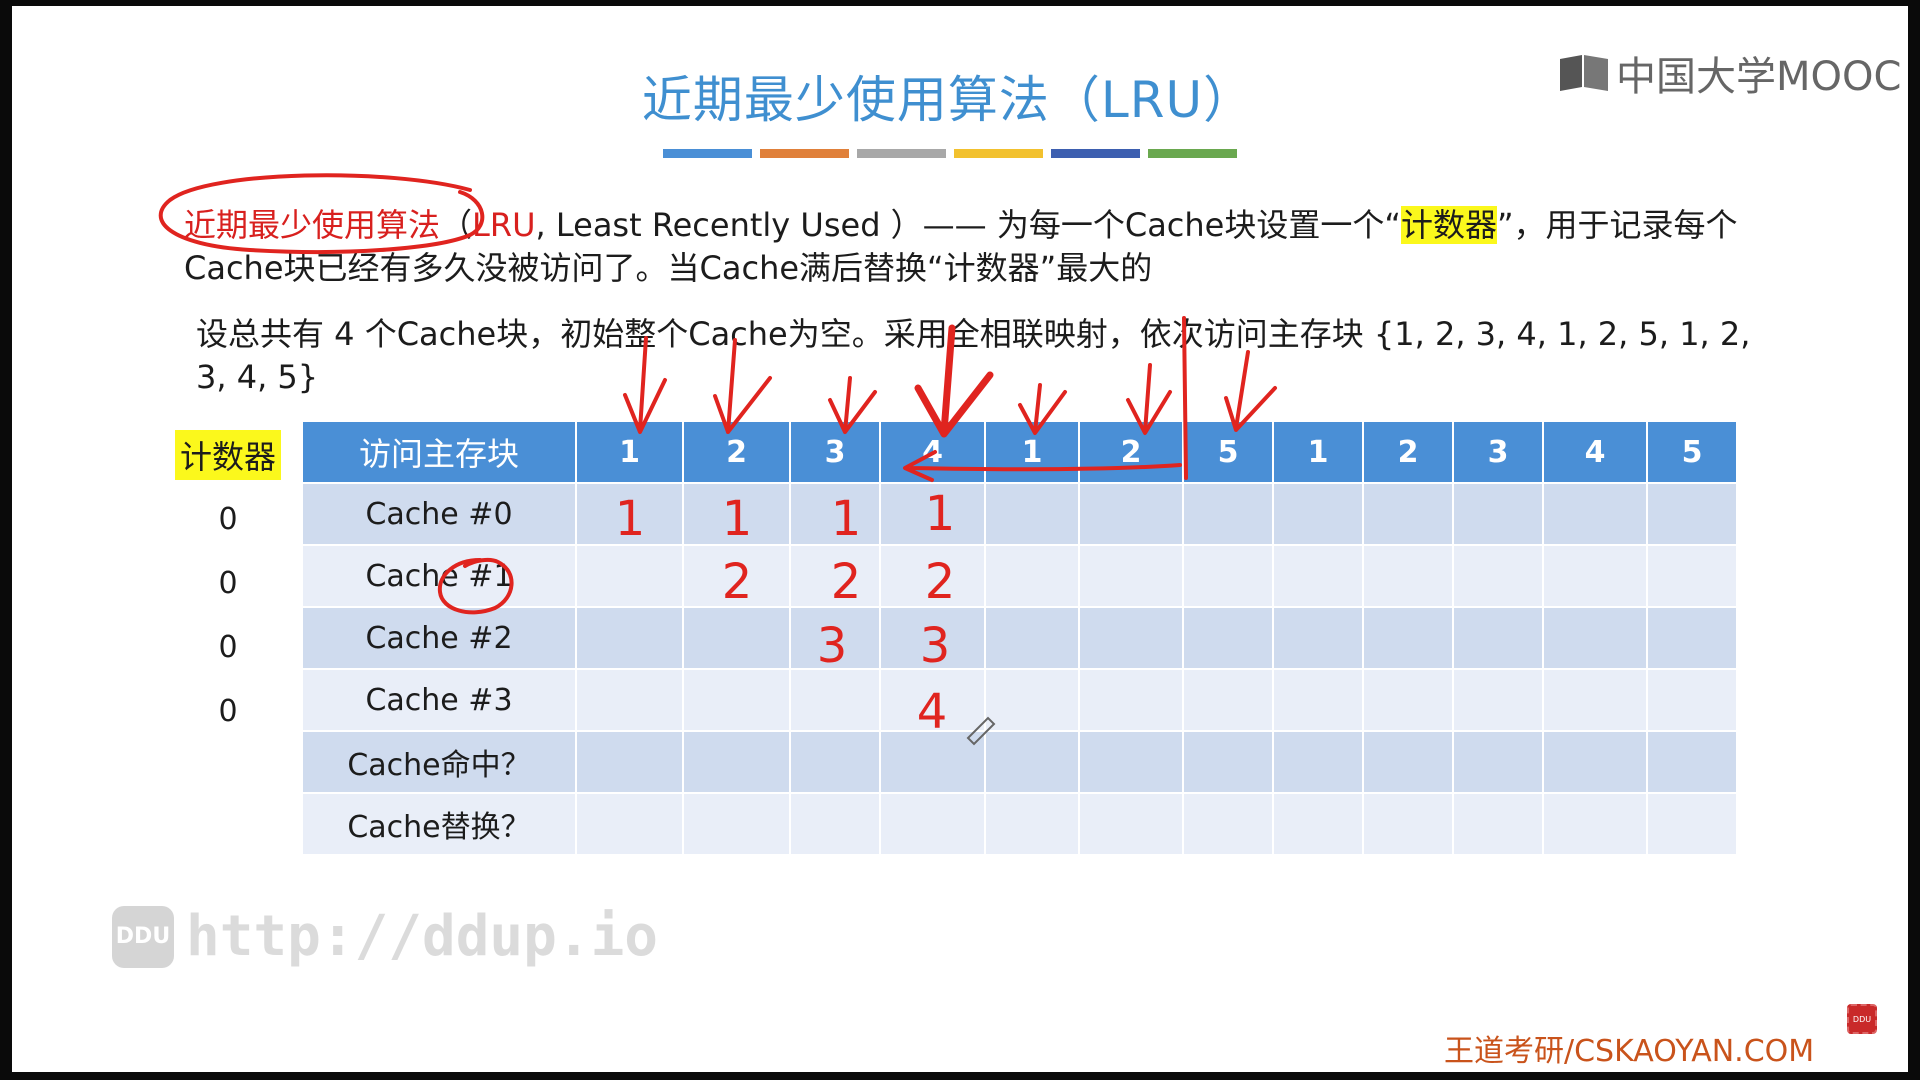 The width and height of the screenshot is (1920, 1080). I want to click on table-row: Cache #0, so click(1019, 514).